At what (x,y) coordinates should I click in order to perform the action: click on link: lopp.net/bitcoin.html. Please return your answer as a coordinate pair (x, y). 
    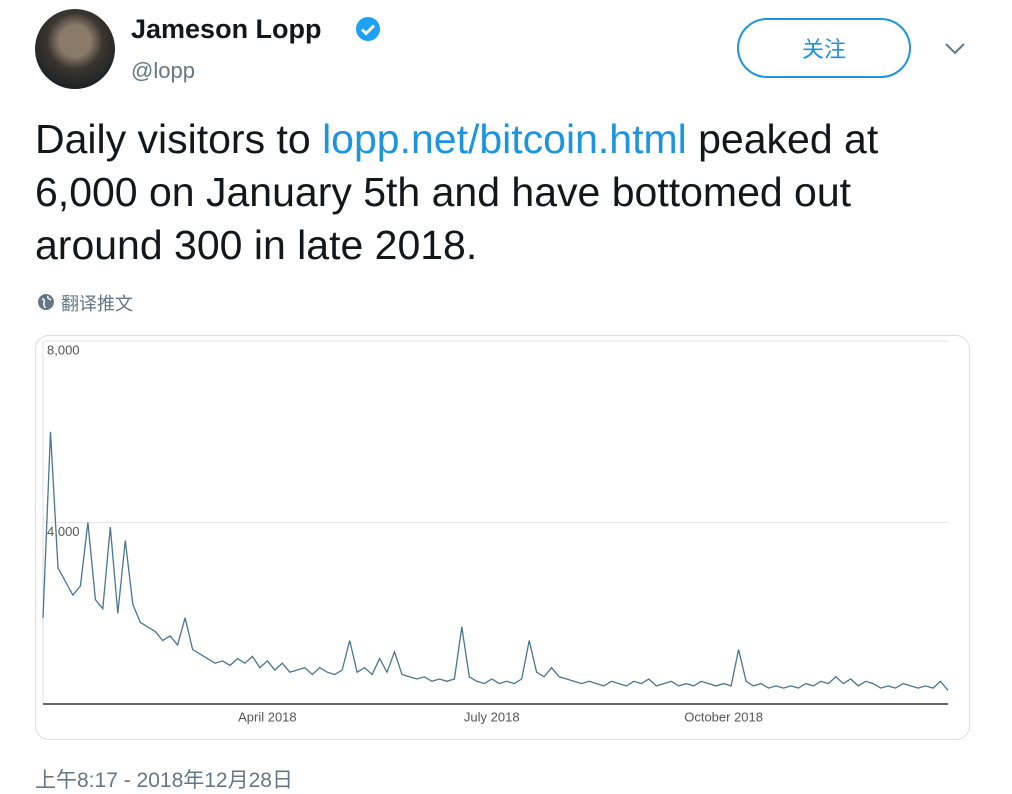
    Looking at the image, I should click on (504, 139).